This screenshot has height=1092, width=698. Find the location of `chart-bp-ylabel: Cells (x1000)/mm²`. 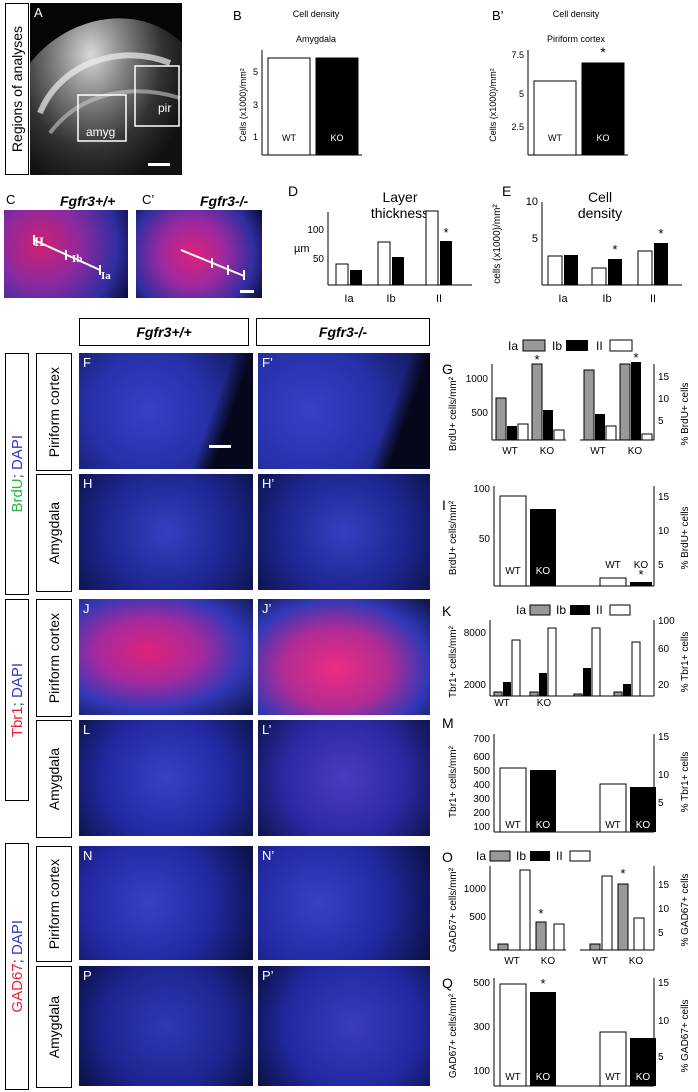

chart-bp-ylabel: Cells (x1000)/mm² is located at coordinates (493, 105).